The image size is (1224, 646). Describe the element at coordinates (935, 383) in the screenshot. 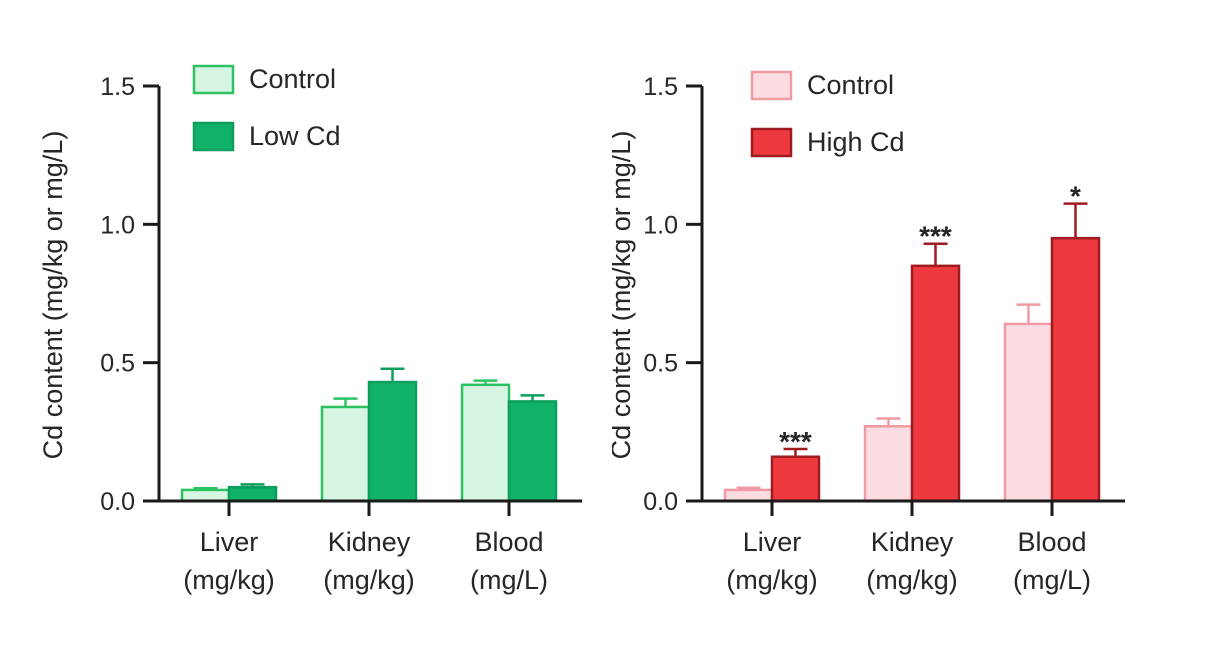

I see `bar-high-cd-kidney` at that location.